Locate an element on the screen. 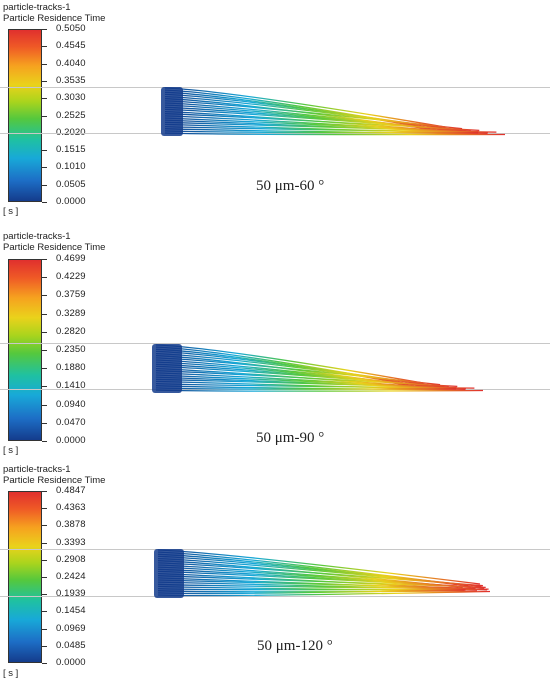 This screenshot has height=682, width=550. colorbar-tick-label: 0.1515 is located at coordinates (71, 150).